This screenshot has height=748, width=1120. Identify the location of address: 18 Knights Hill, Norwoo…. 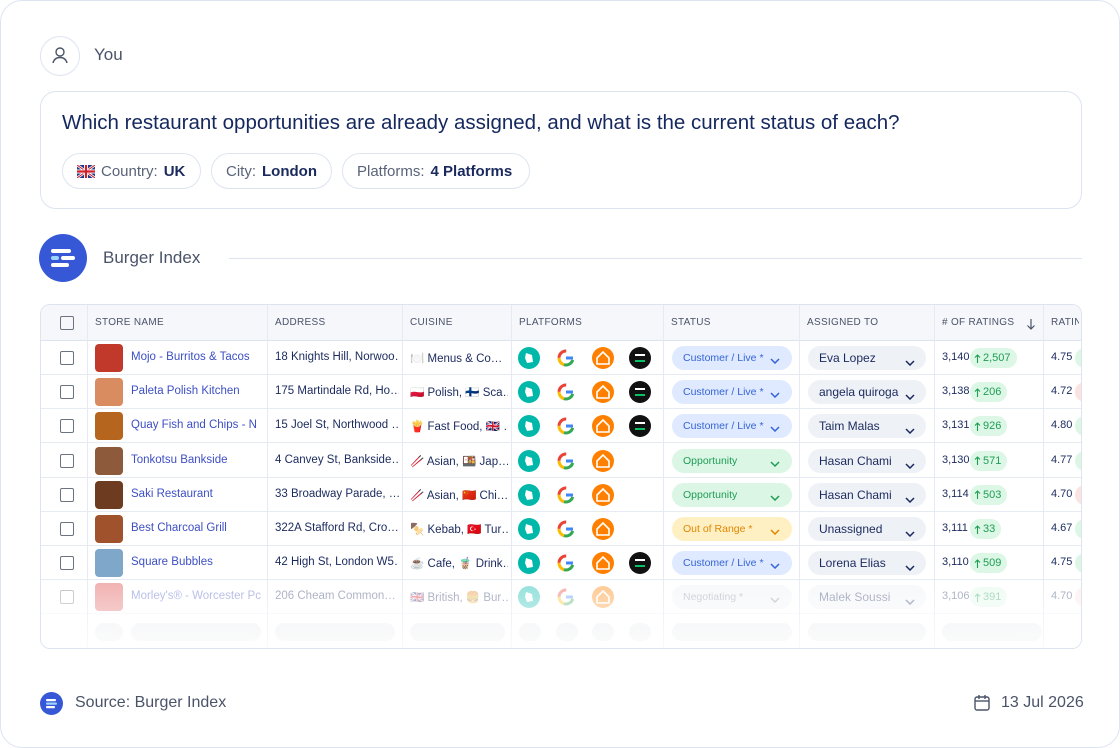
(337, 357).